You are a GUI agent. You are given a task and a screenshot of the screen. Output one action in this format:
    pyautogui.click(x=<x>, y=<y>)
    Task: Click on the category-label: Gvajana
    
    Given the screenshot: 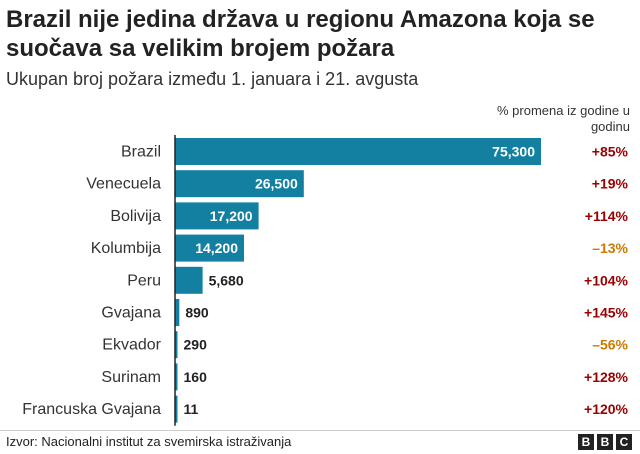 What is the action you would take?
    pyautogui.click(x=131, y=313)
    